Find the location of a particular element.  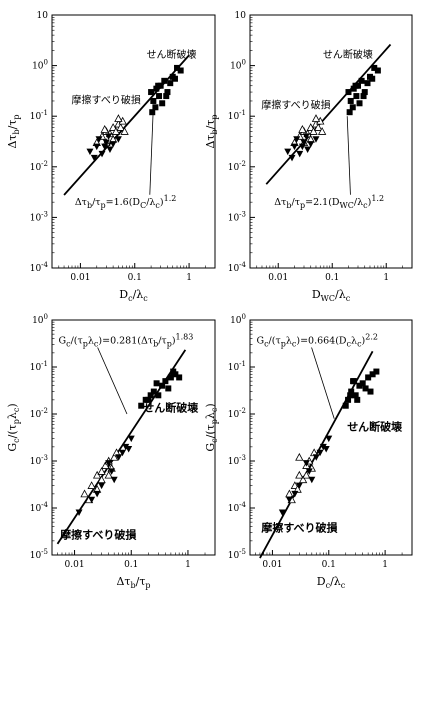

y-tick-label: 10 is located at coordinates (241, 16).